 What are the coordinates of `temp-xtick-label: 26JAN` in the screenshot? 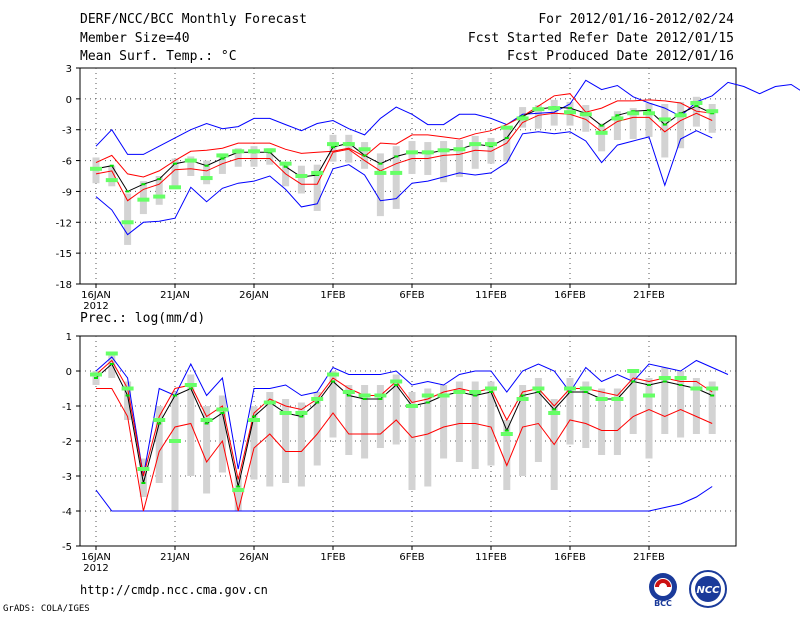 It's located at (254, 295).